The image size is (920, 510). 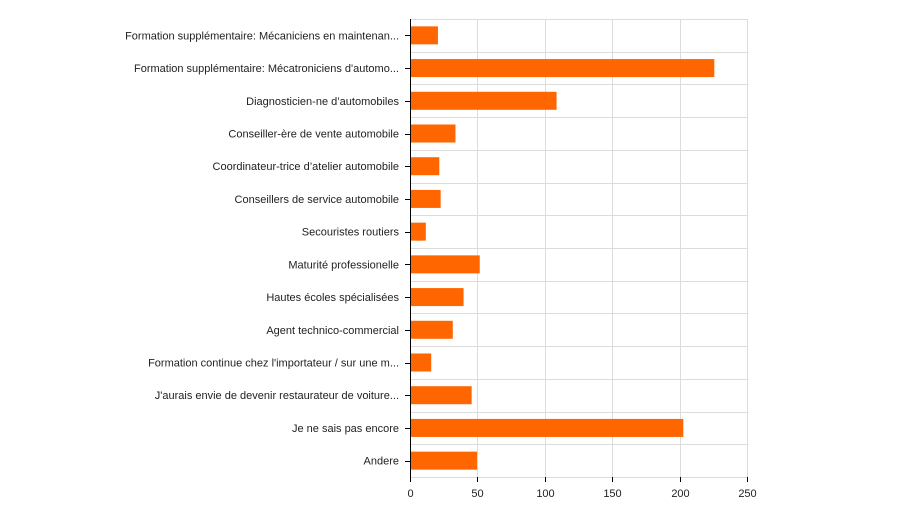 I want to click on x-tick-label: 200, so click(x=680, y=494).